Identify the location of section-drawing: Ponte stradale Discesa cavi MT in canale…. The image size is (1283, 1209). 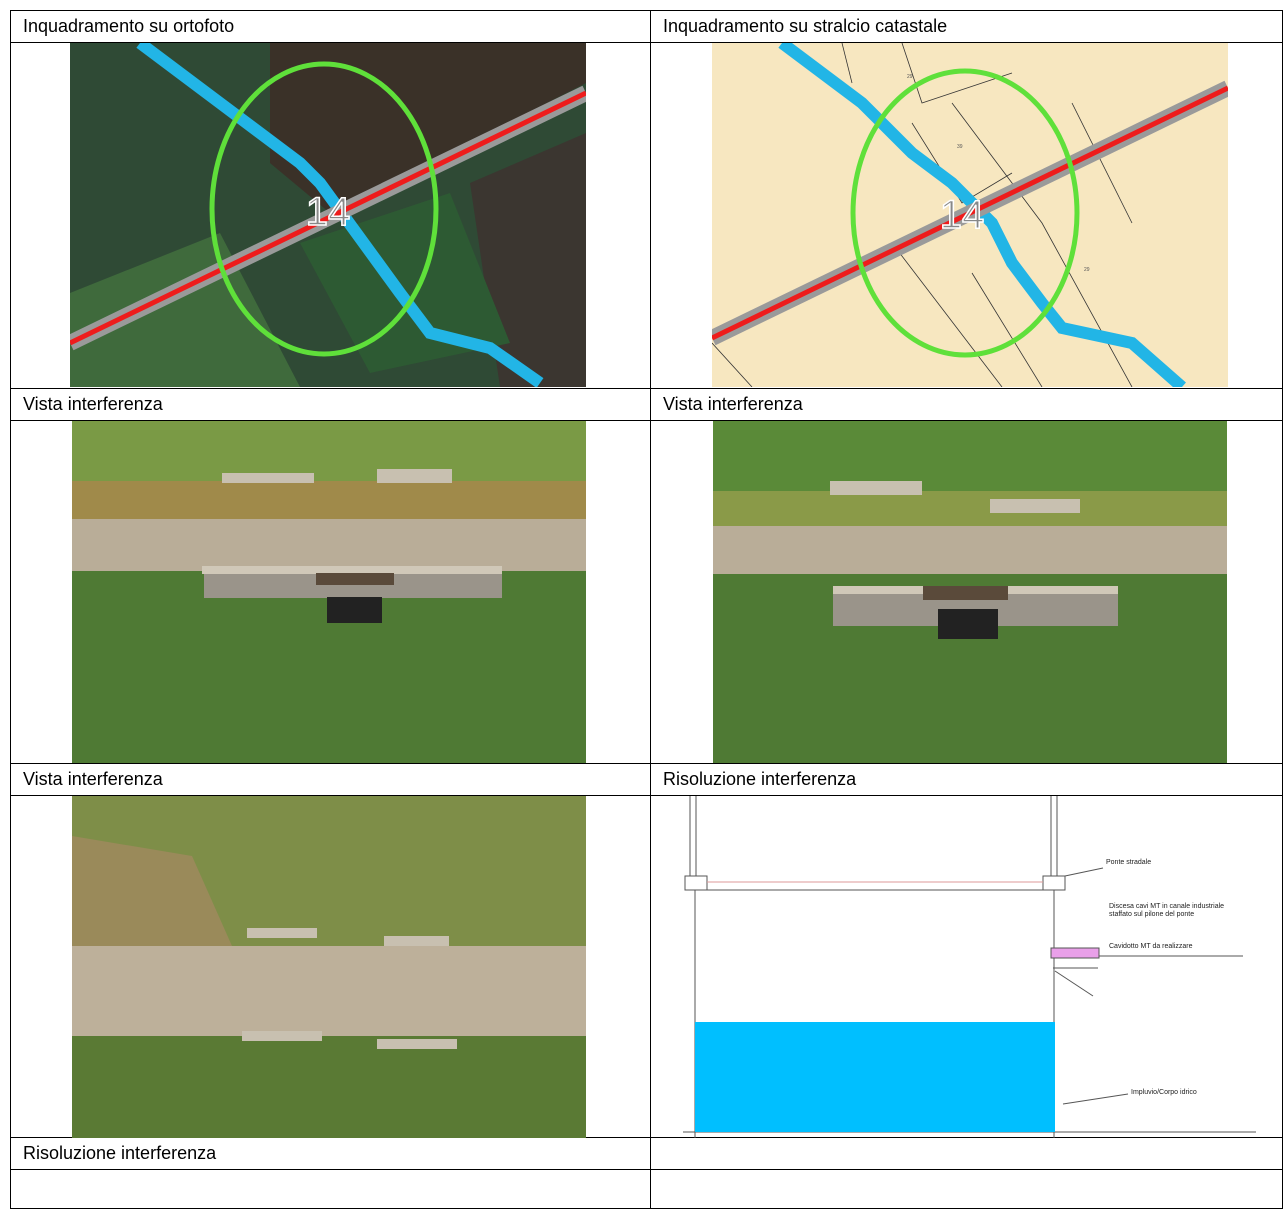
(969, 967).